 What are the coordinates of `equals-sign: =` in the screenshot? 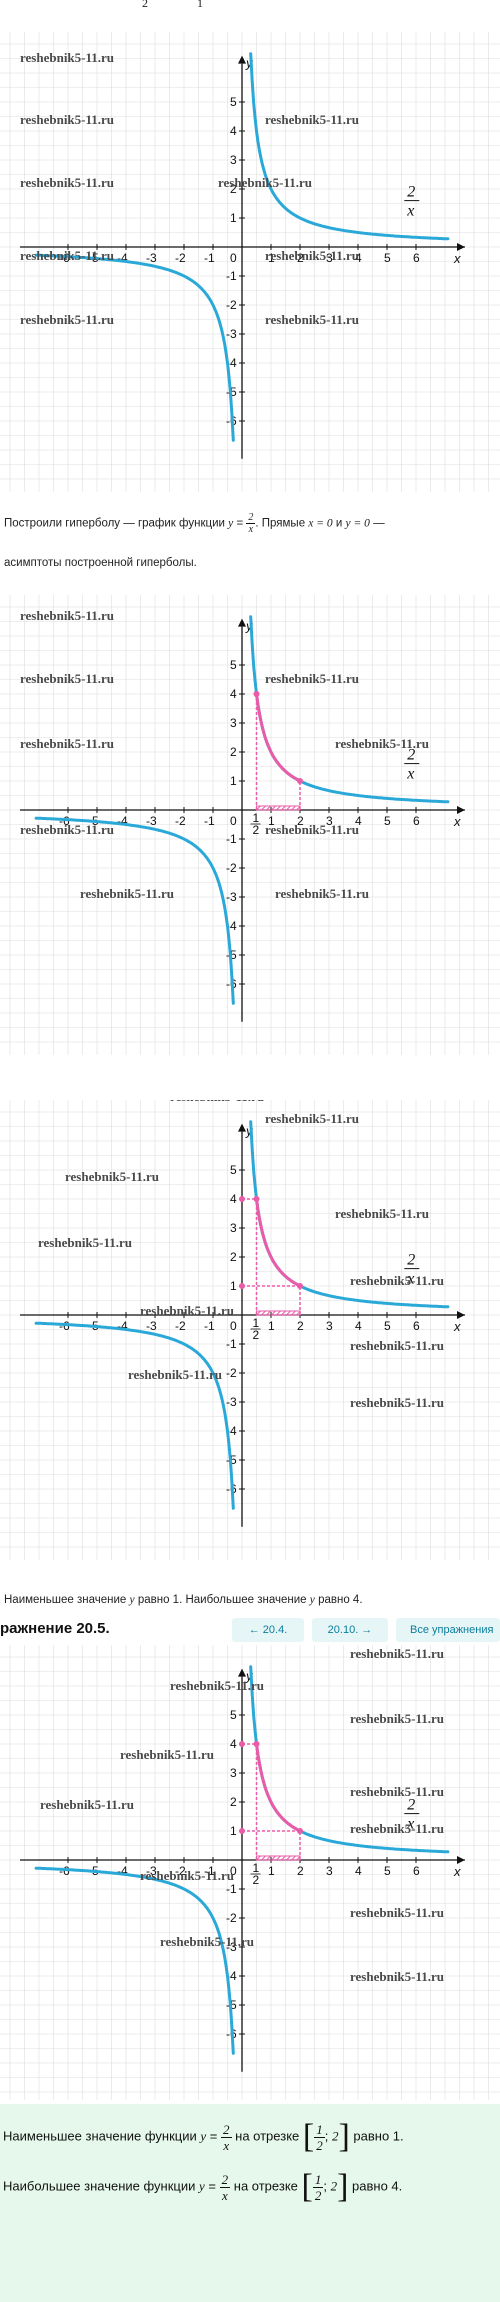 It's located at (240, 523).